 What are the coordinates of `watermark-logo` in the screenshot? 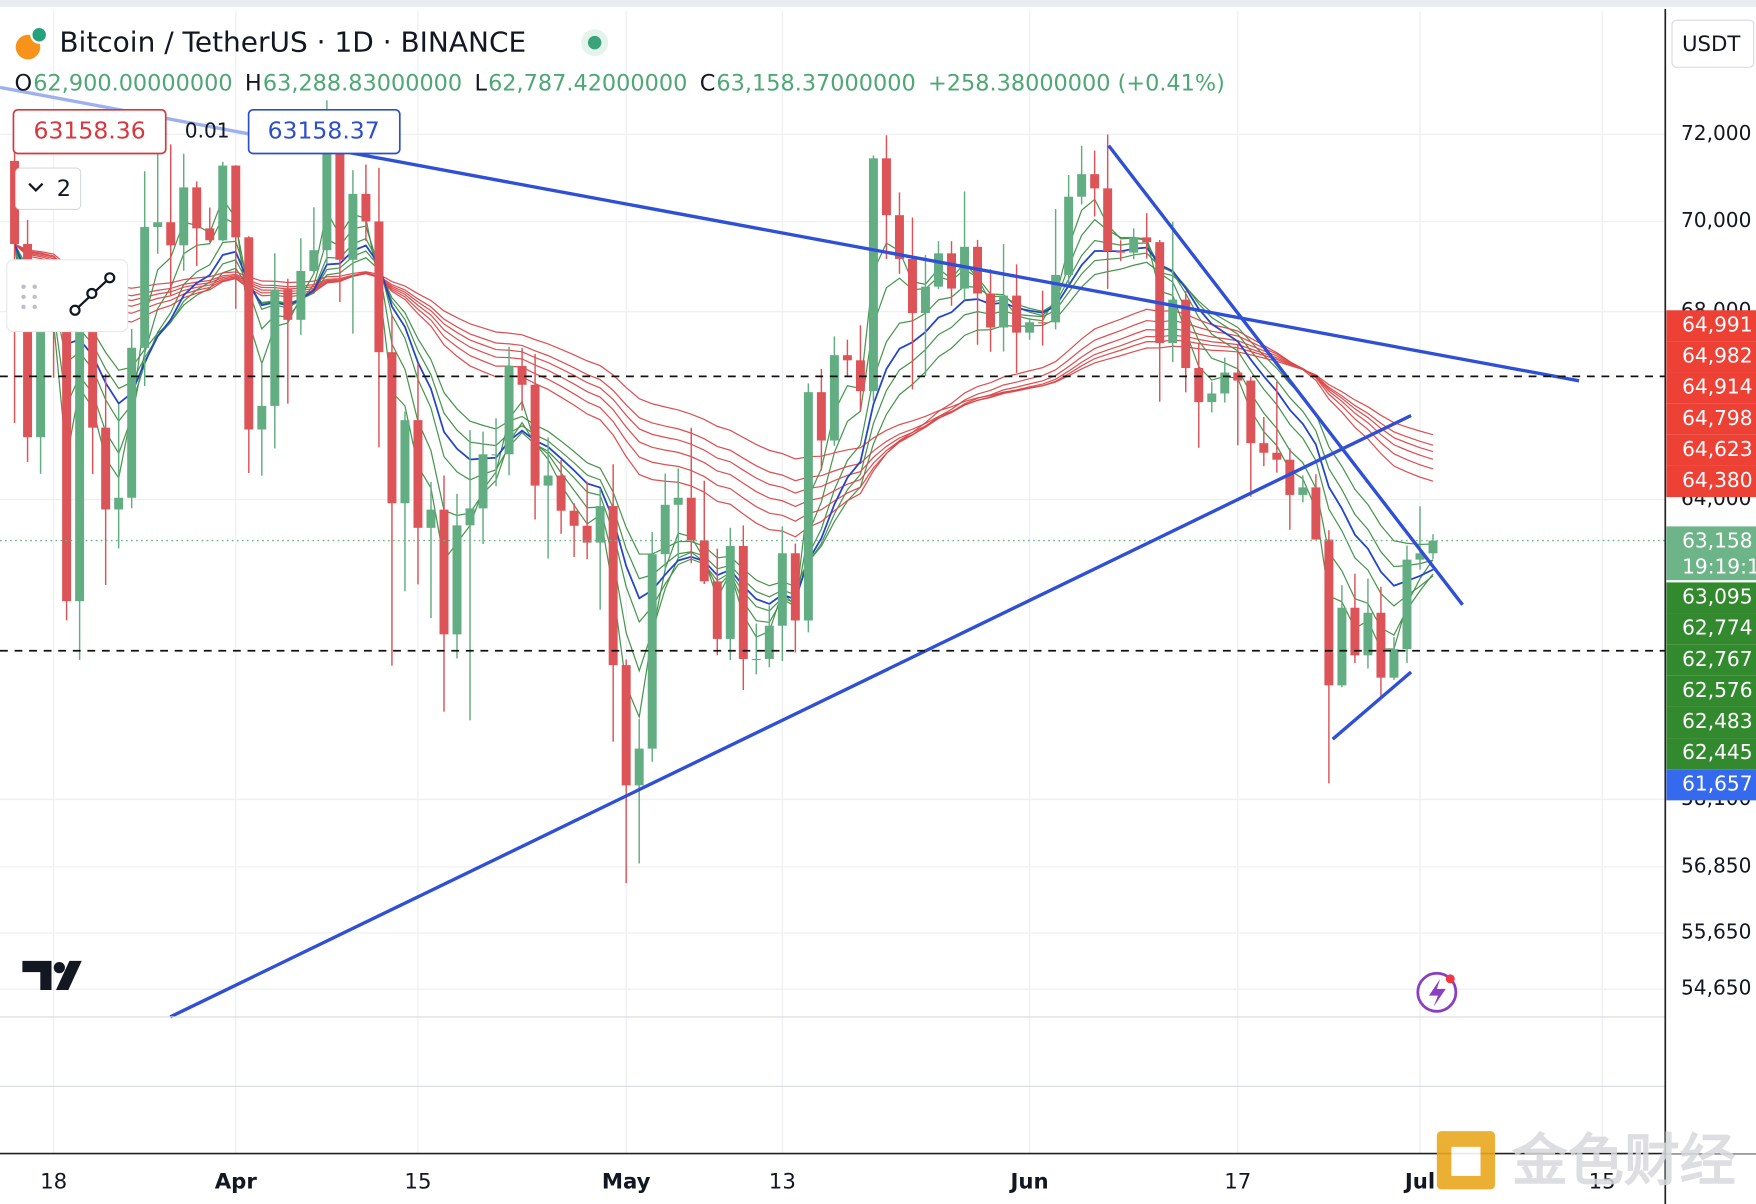 It's located at (1466, 1160).